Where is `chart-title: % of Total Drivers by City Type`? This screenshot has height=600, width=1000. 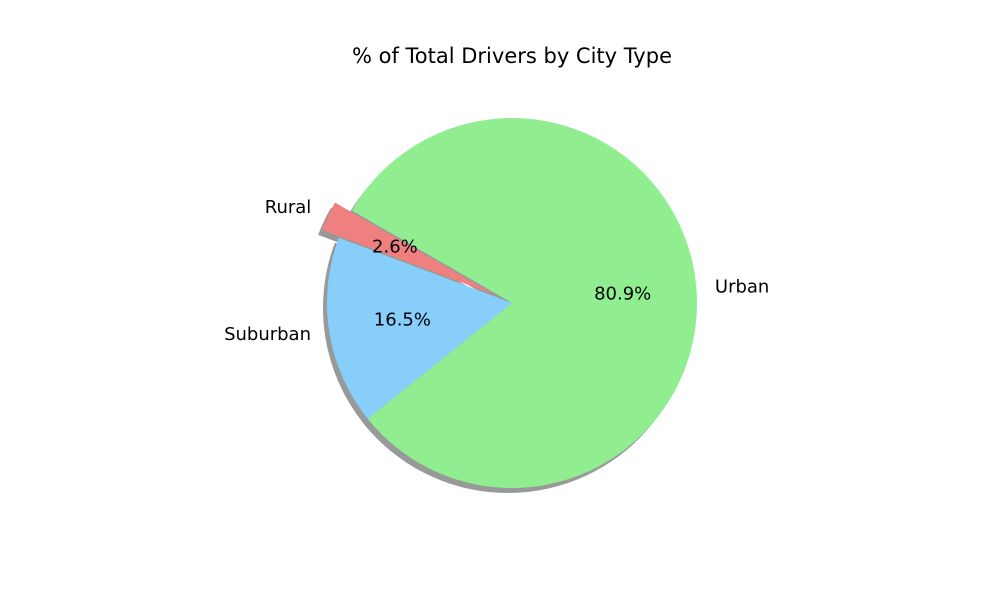 chart-title: % of Total Drivers by City Type is located at coordinates (512, 56).